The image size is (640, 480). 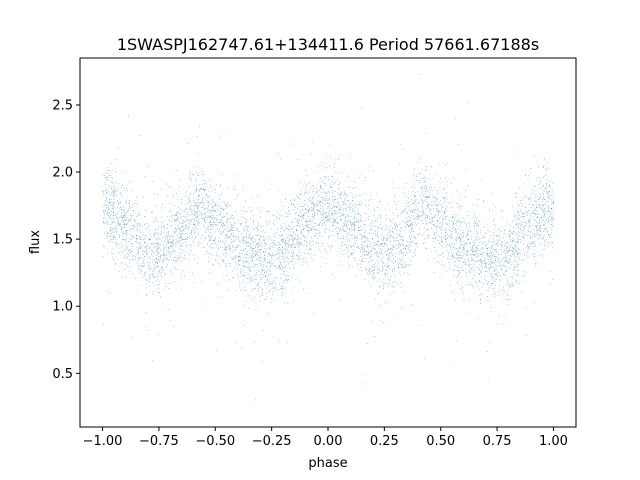 I want to click on y-axis-label: flux, so click(x=35, y=242).